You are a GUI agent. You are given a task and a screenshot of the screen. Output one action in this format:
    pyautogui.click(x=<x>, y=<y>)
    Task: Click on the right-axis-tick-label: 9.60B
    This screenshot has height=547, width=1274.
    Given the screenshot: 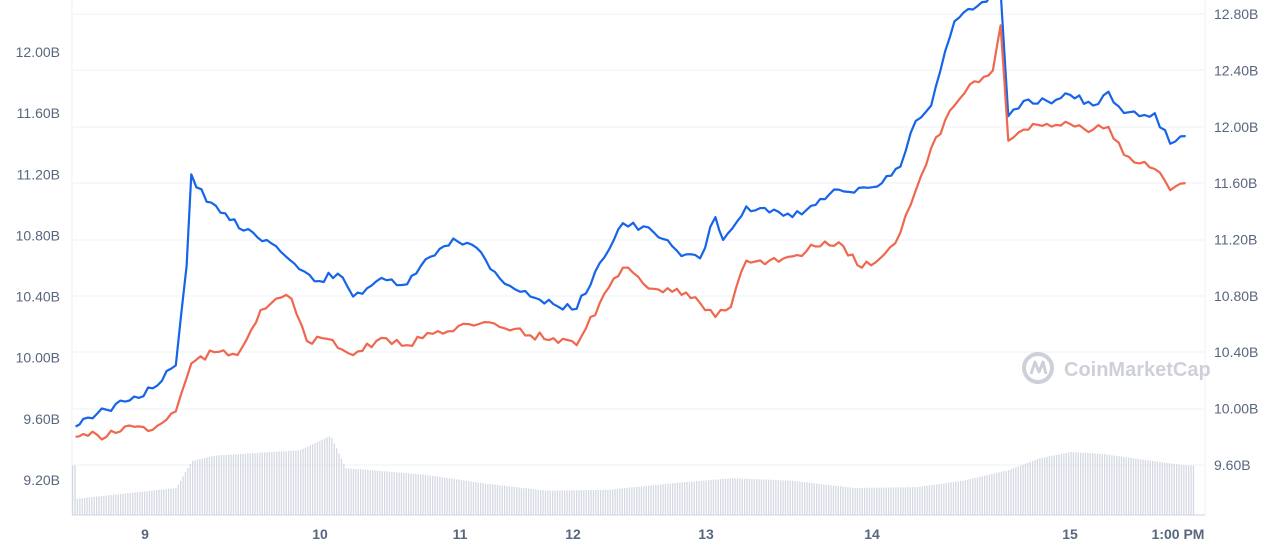 What is the action you would take?
    pyautogui.click(x=1232, y=465)
    